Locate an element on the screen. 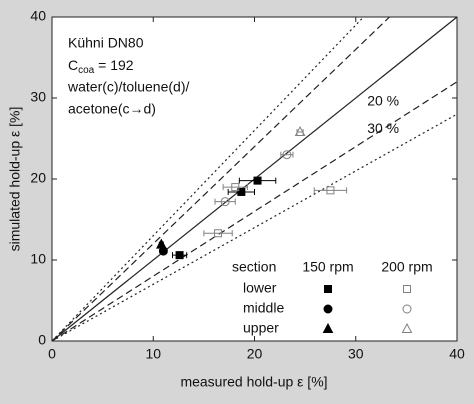 Image resolution: width=474 pixels, height=404 pixels. reference-label: 20 % is located at coordinates (383, 101).